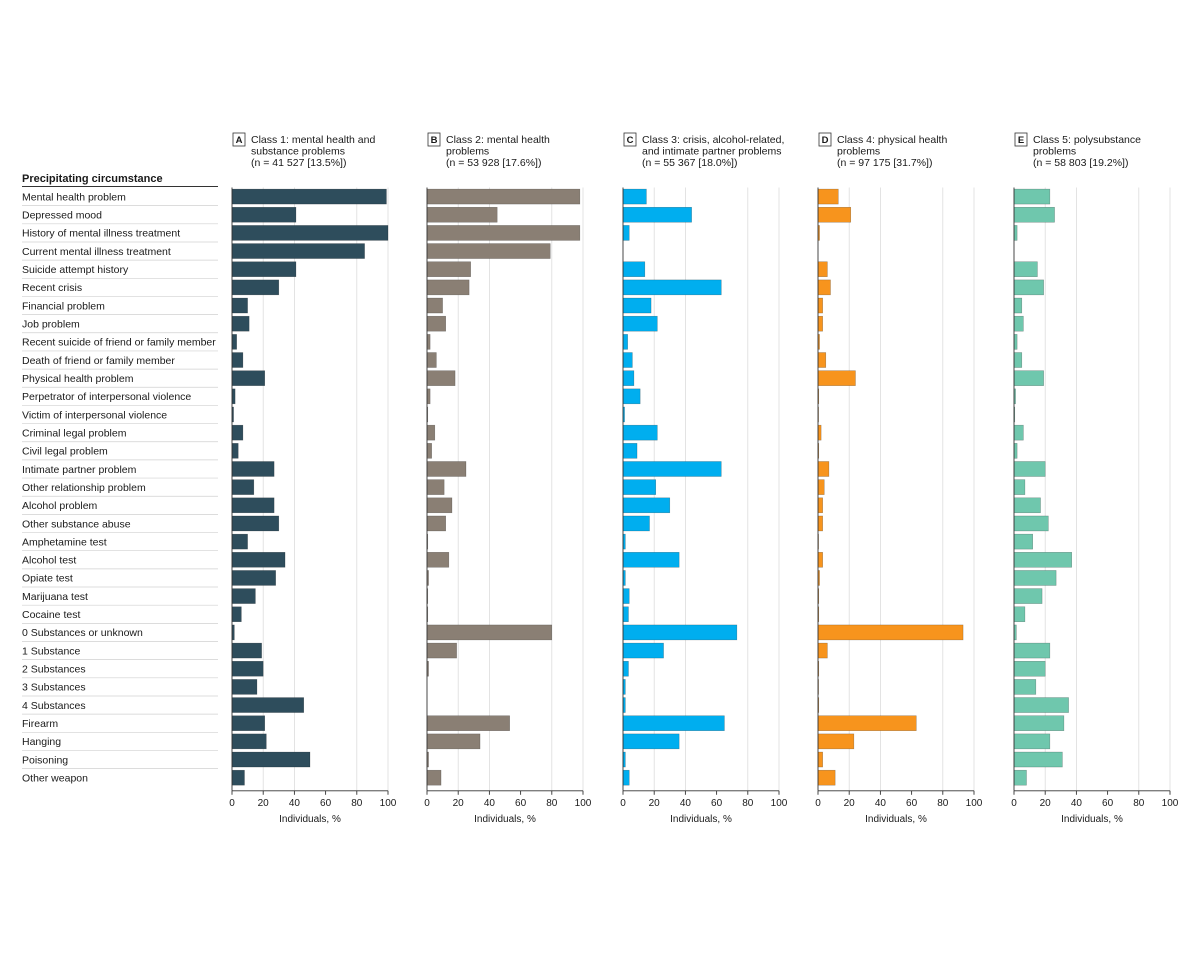 This screenshot has width=1200, height=961. I want to click on category-label: Cocaine test, so click(51, 615).